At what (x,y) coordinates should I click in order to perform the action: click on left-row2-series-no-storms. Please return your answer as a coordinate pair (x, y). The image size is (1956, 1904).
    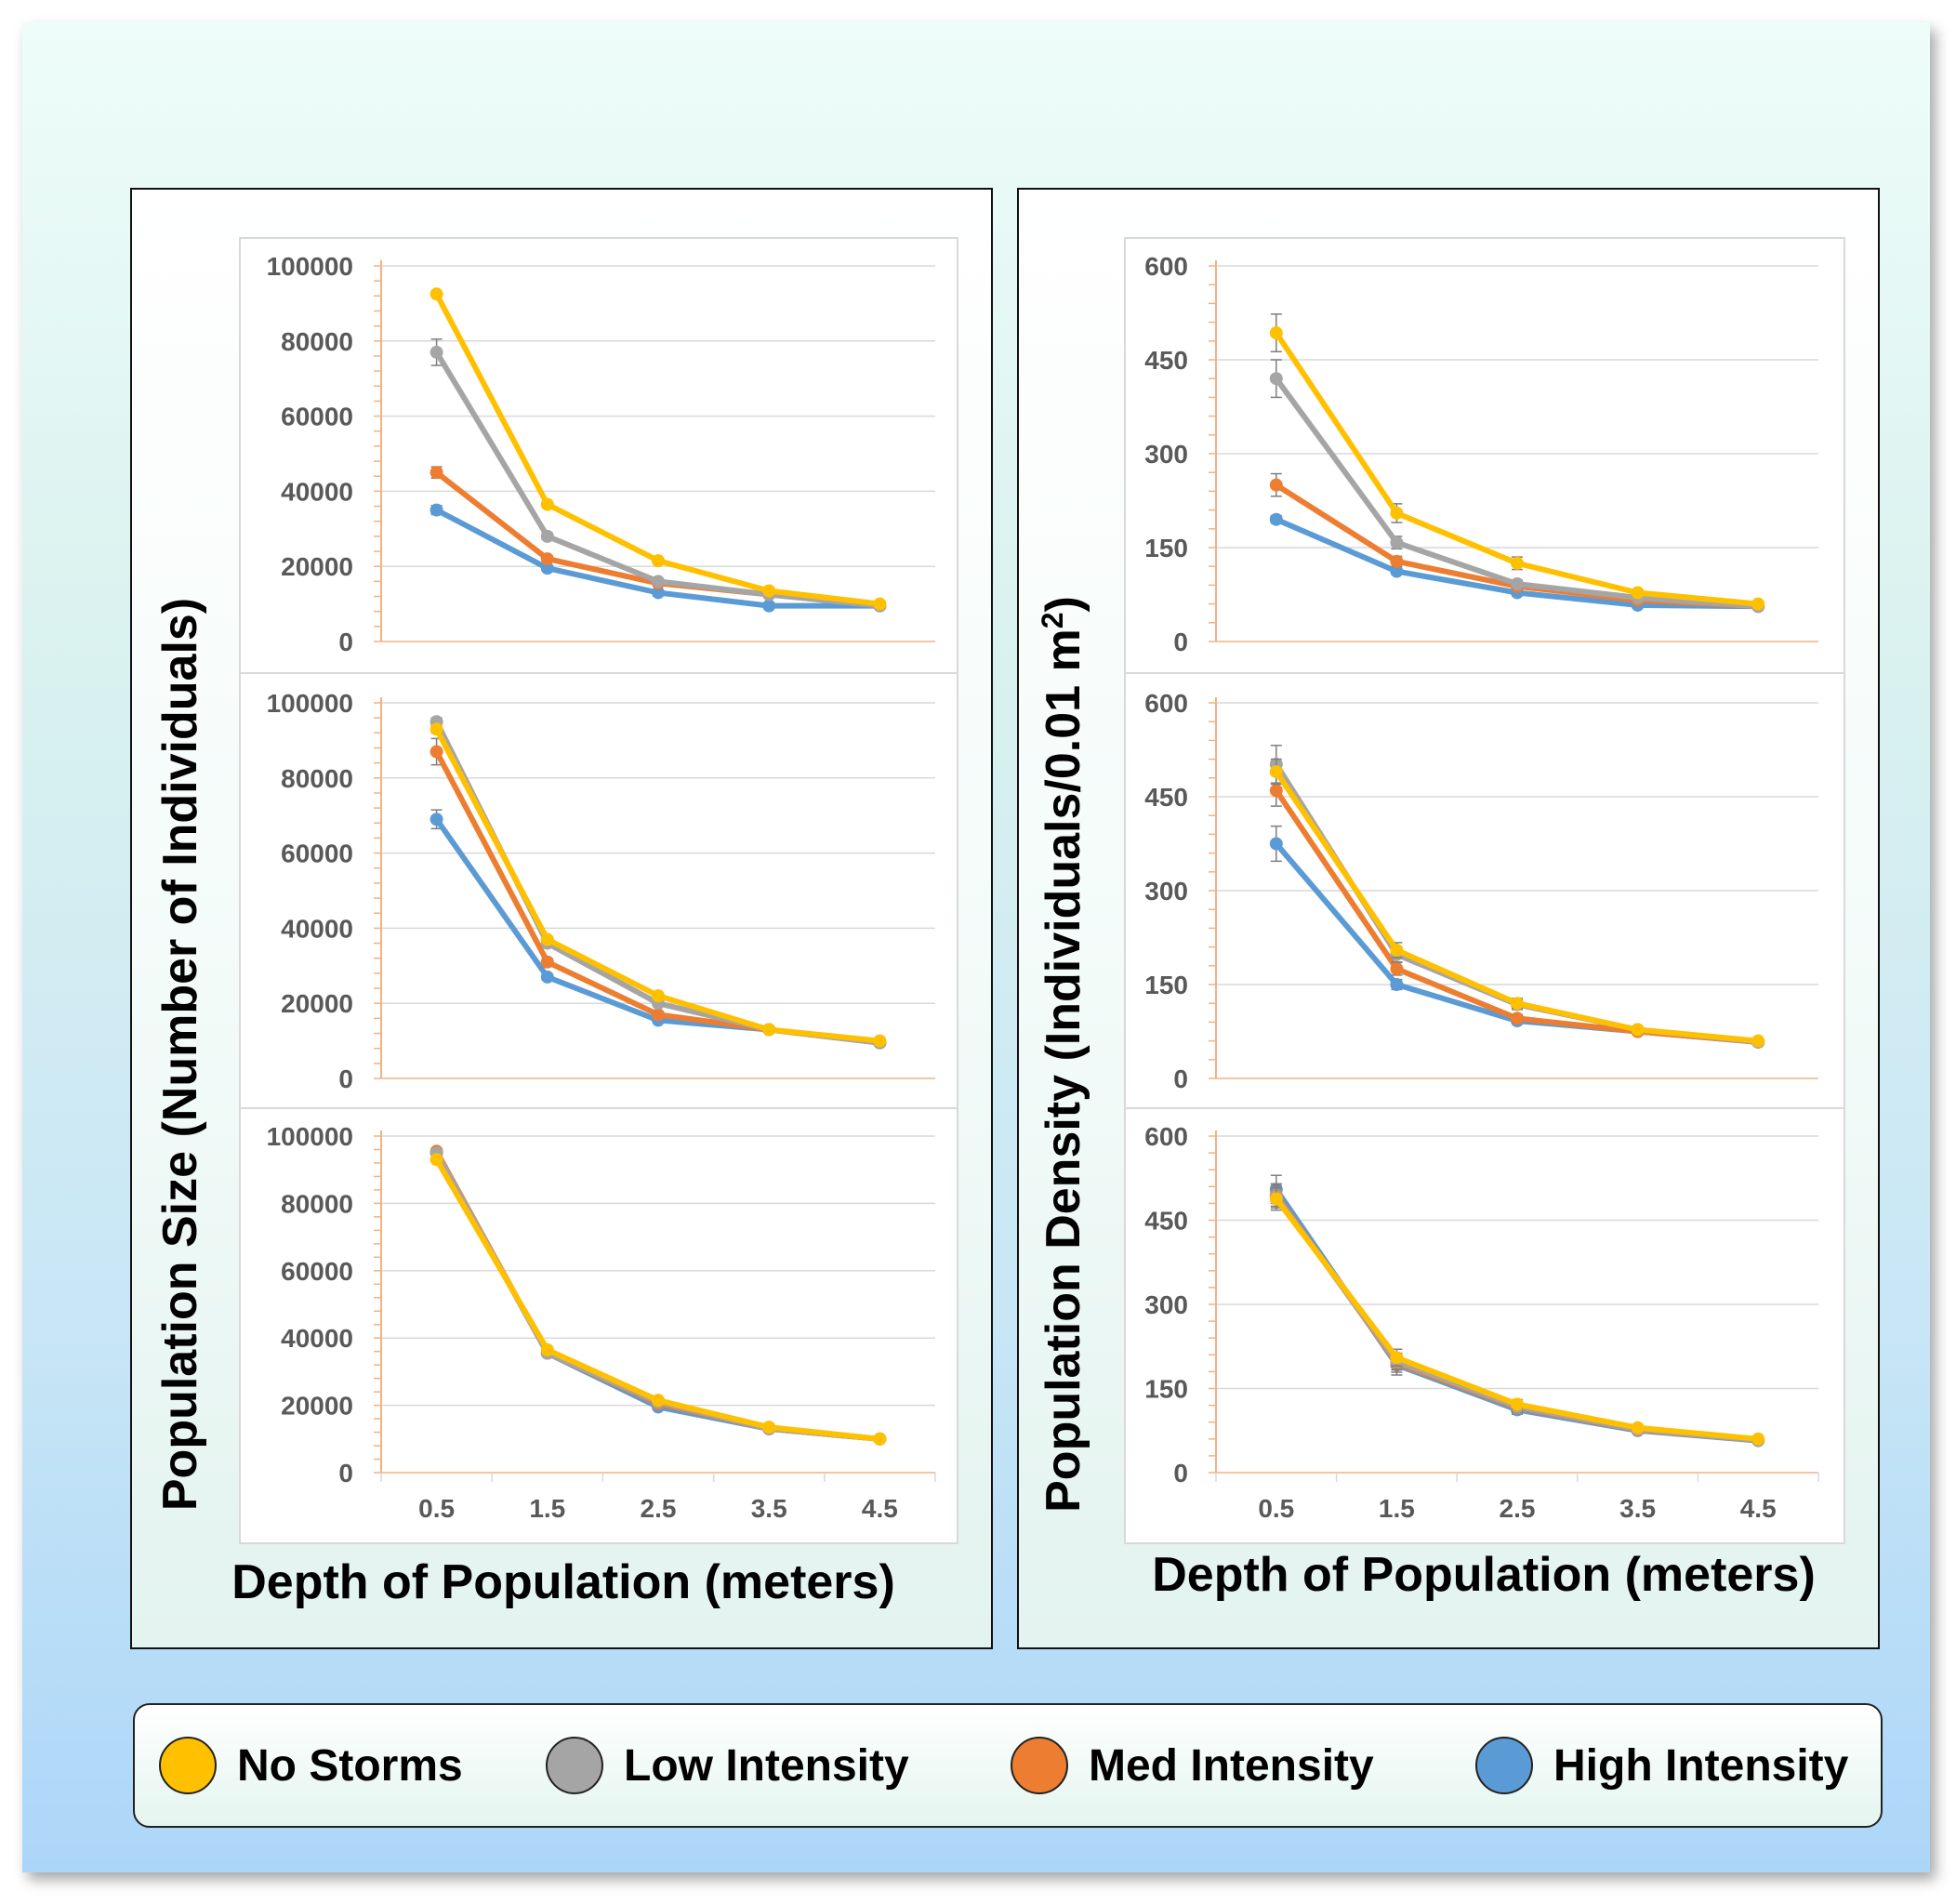
    Looking at the image, I should click on (659, 1299).